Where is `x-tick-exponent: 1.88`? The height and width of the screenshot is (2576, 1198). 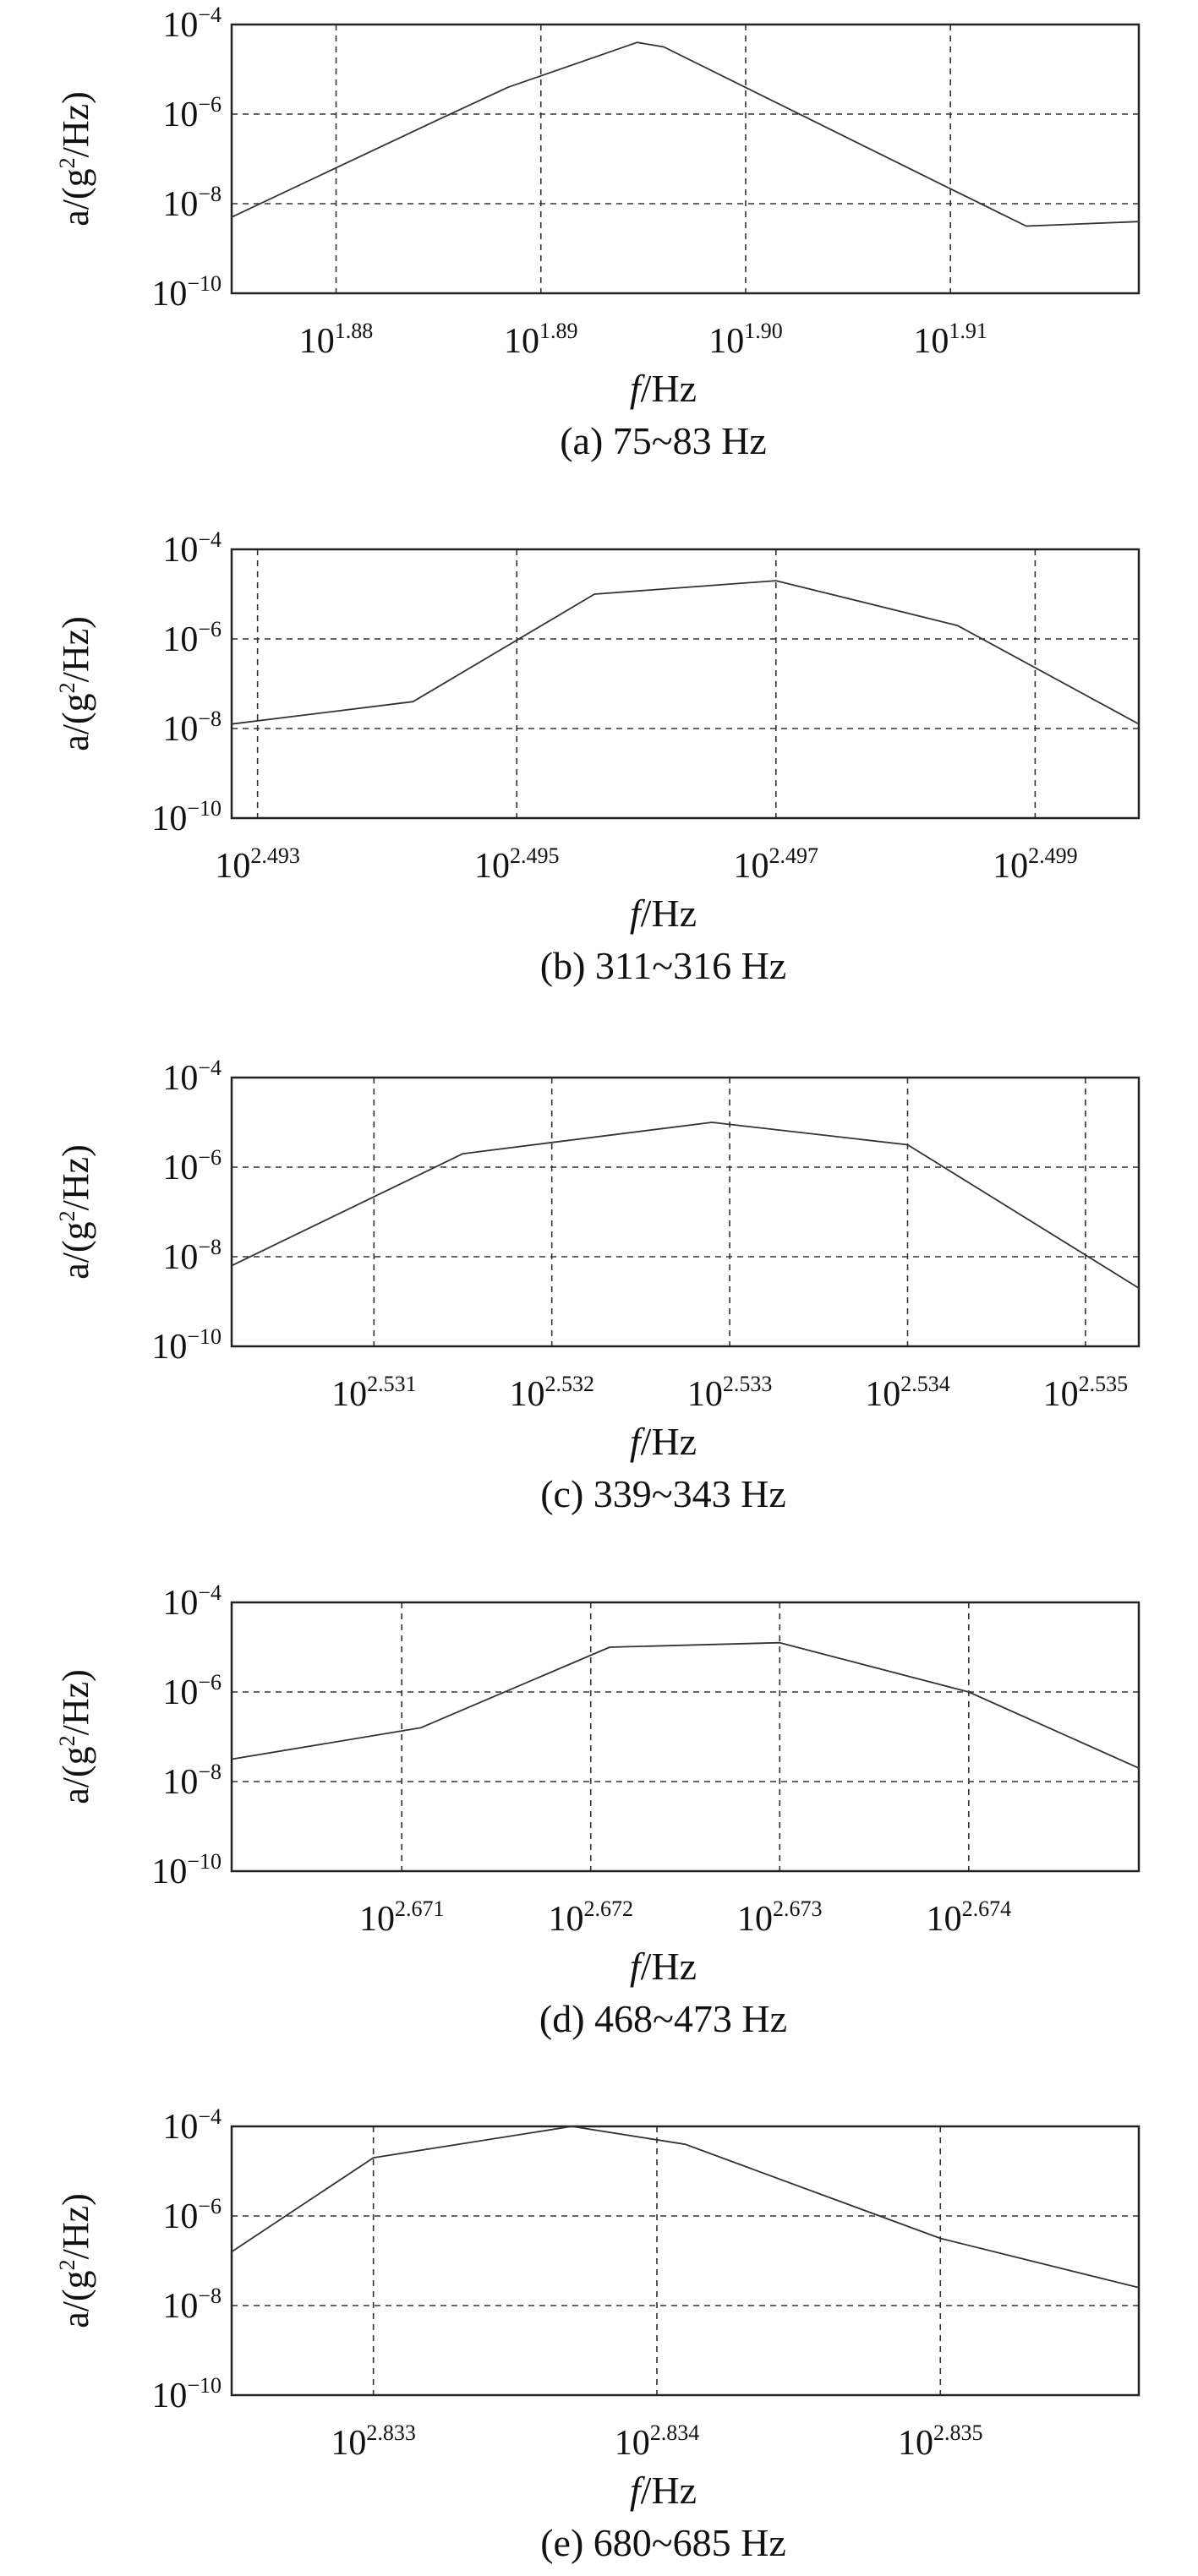 x-tick-exponent: 1.88 is located at coordinates (354, 331).